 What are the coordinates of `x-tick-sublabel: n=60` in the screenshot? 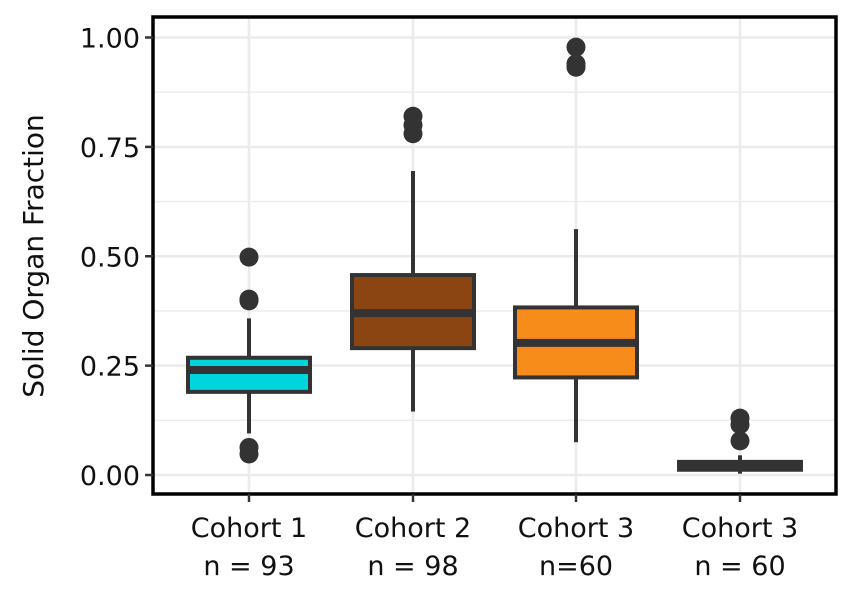 It's located at (576, 566).